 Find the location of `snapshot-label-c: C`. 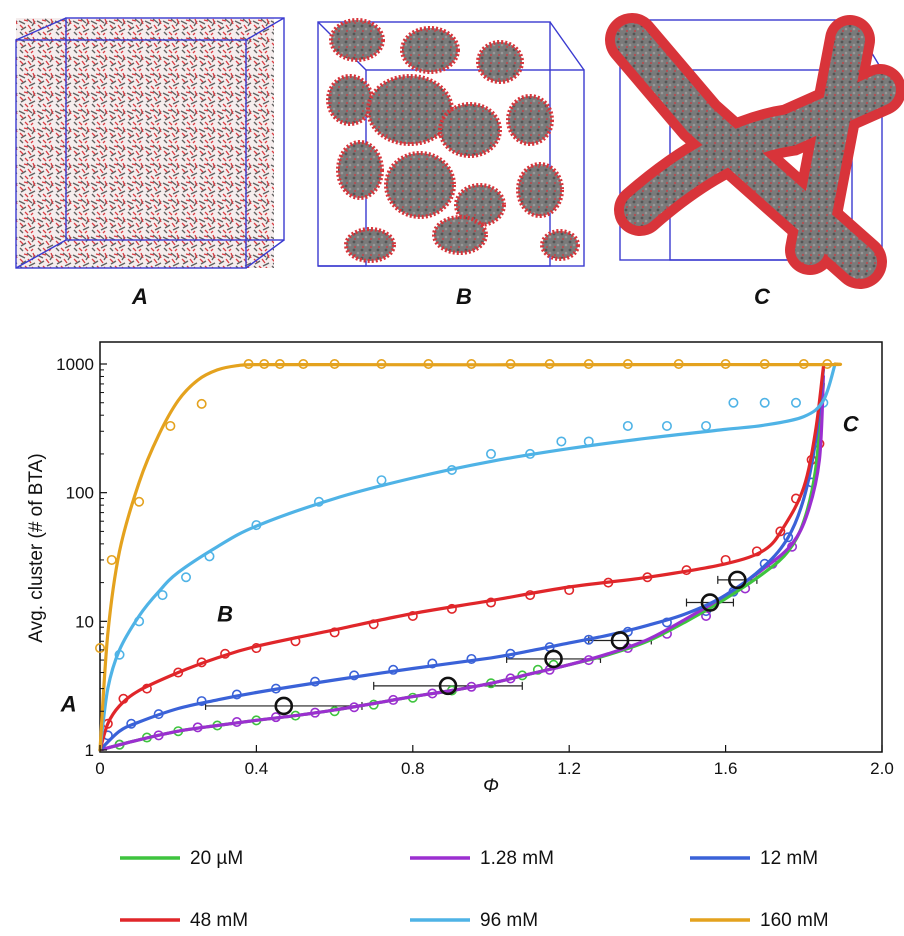

snapshot-label-c: C is located at coordinates (762, 296).